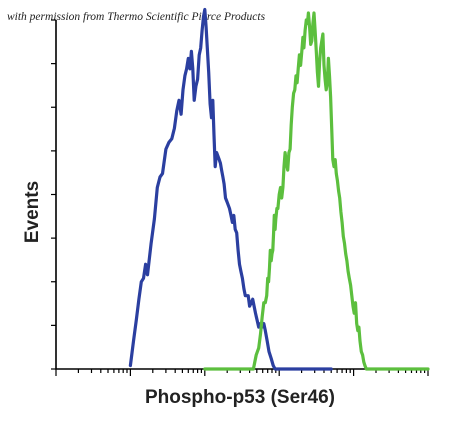 The width and height of the screenshot is (450, 426). I want to click on x-axis-ticks, so click(242, 372).